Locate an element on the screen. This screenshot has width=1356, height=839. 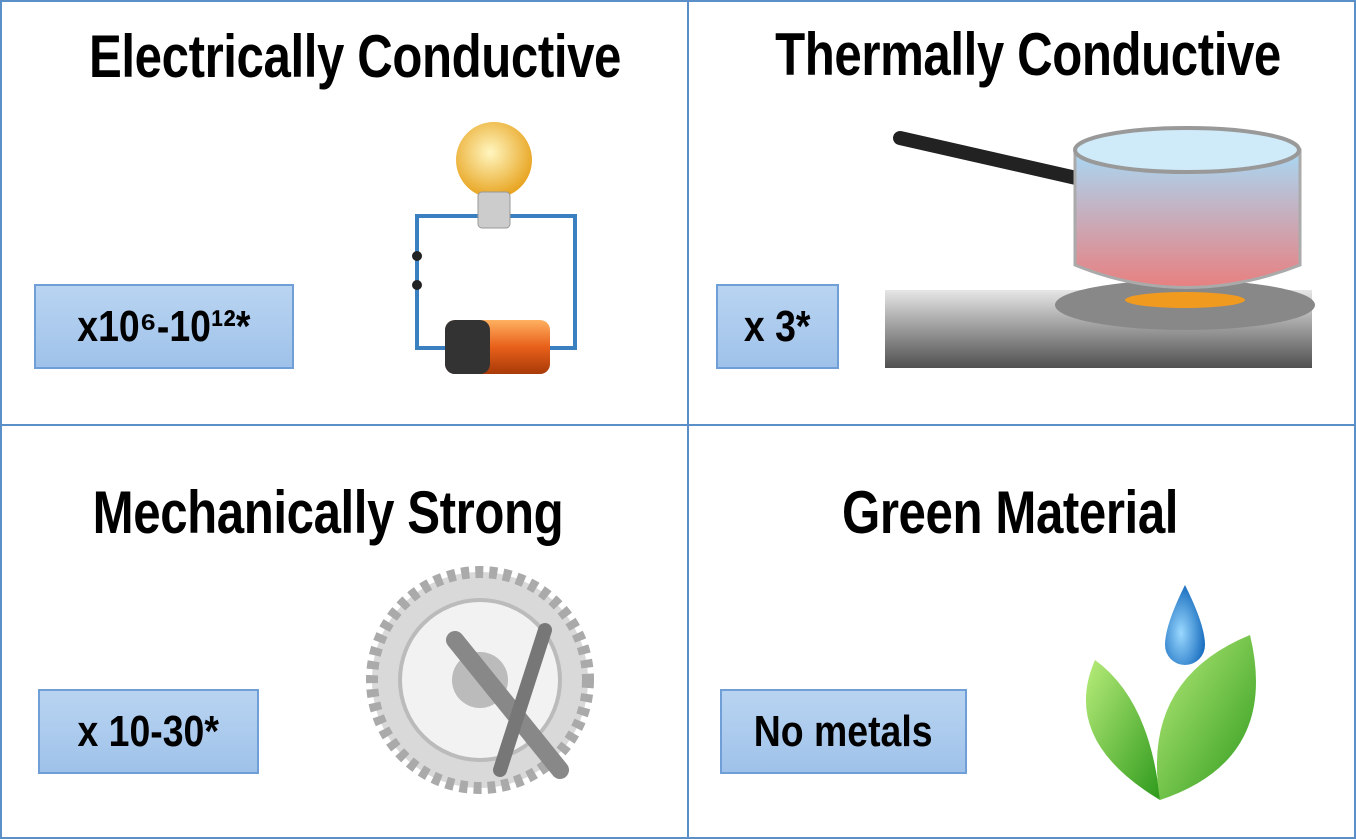
cell-title: Mechanically Strong is located at coordinates (328, 512).